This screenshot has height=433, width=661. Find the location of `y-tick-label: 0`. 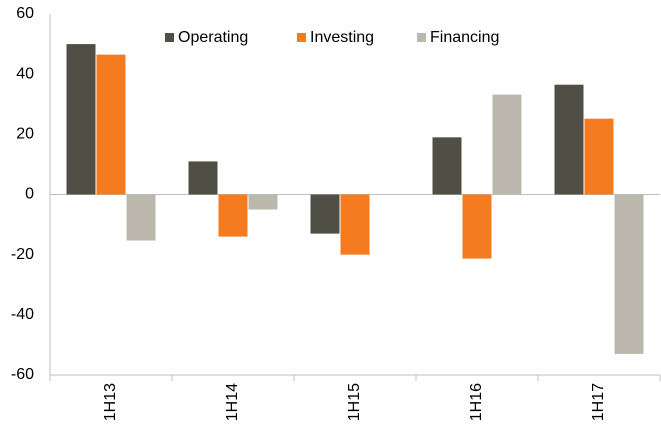

y-tick-label: 0 is located at coordinates (29, 194).